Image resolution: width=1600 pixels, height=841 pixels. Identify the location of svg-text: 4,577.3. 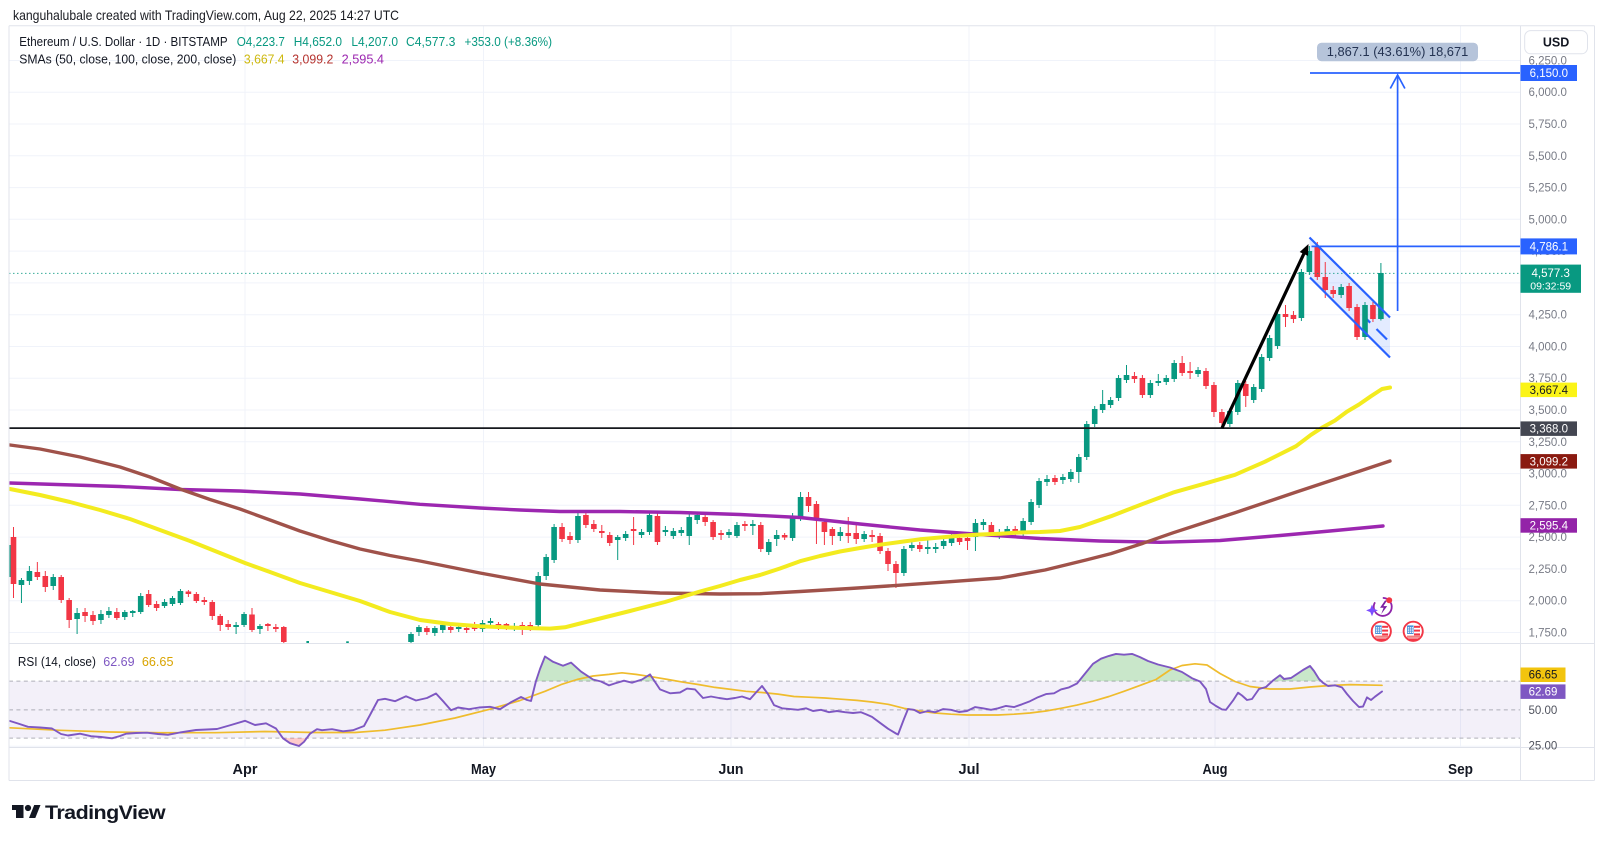
(1551, 274).